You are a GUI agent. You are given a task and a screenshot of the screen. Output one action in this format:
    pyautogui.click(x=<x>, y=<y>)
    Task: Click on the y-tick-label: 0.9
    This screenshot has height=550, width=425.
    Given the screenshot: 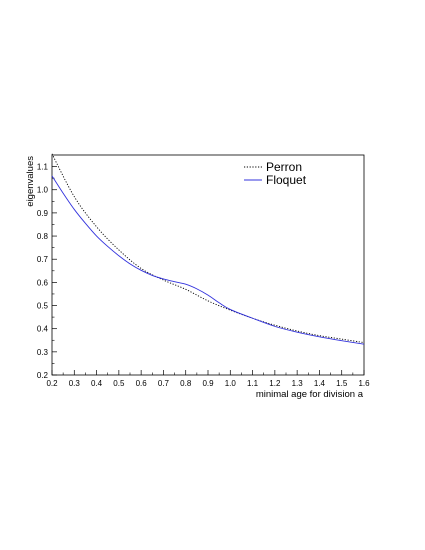 What is the action you would take?
    pyautogui.click(x=43, y=213)
    